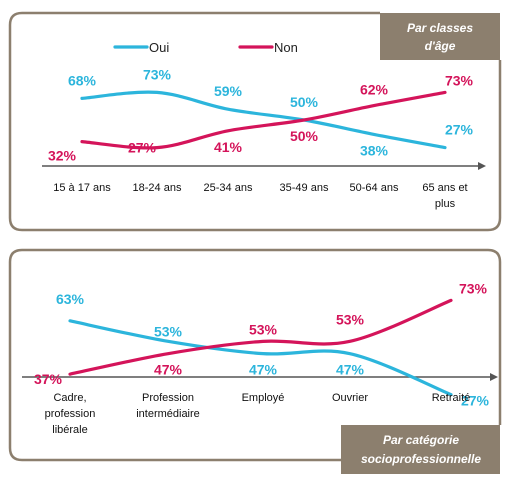 The height and width of the screenshot is (486, 513). I want to click on panel-csp-series-non-line, so click(260, 337).